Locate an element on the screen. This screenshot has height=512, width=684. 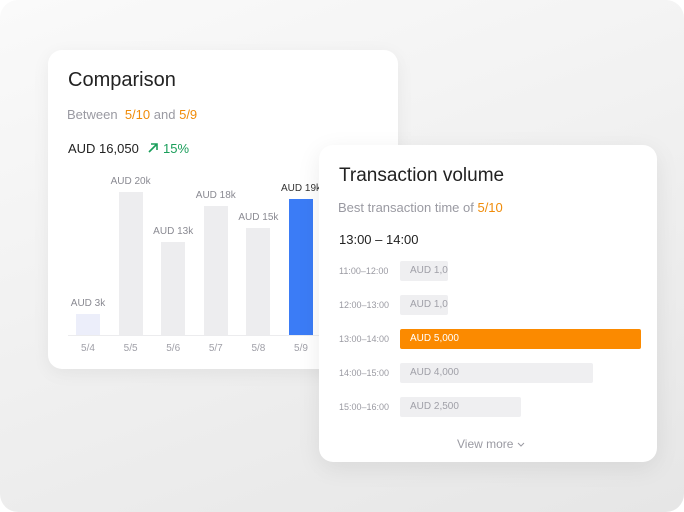
subtitle-joiner: and is located at coordinates (164, 114).